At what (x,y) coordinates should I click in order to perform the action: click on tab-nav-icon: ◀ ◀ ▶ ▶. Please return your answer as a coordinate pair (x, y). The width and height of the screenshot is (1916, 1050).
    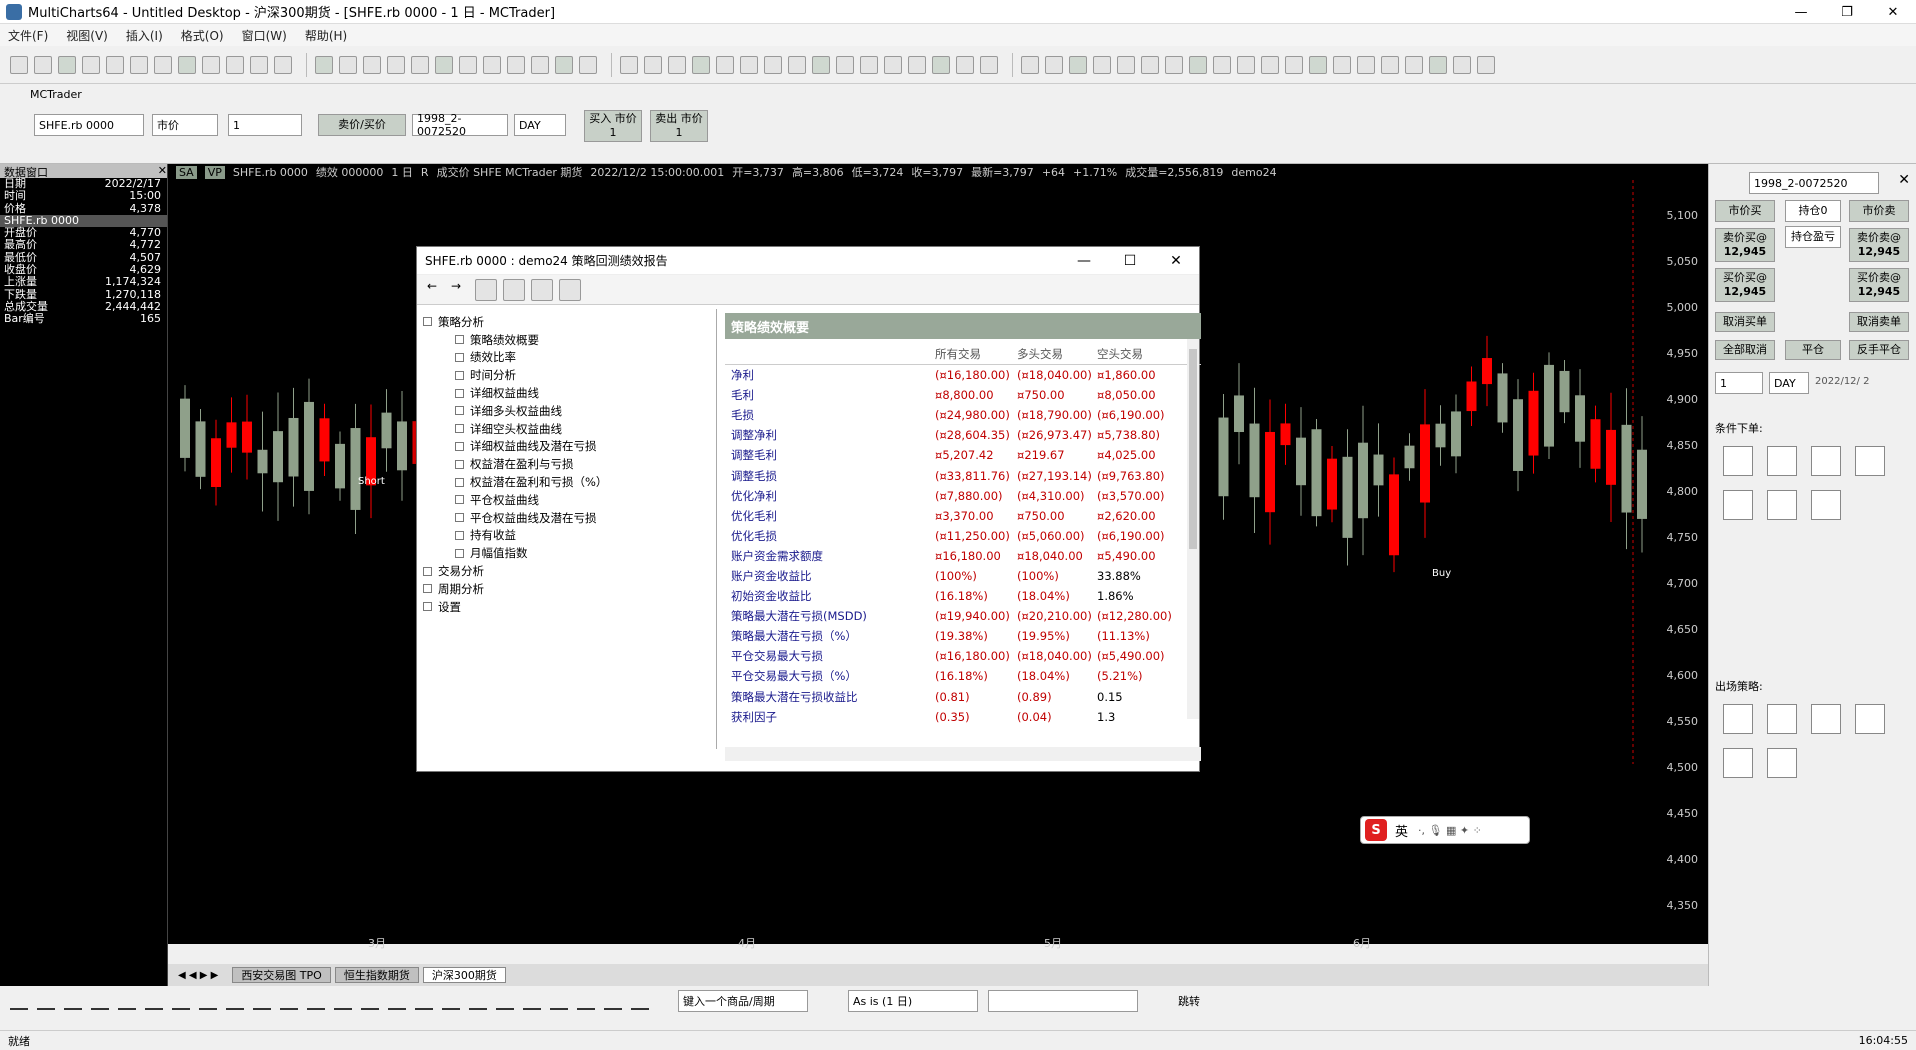
    Looking at the image, I should click on (198, 975).